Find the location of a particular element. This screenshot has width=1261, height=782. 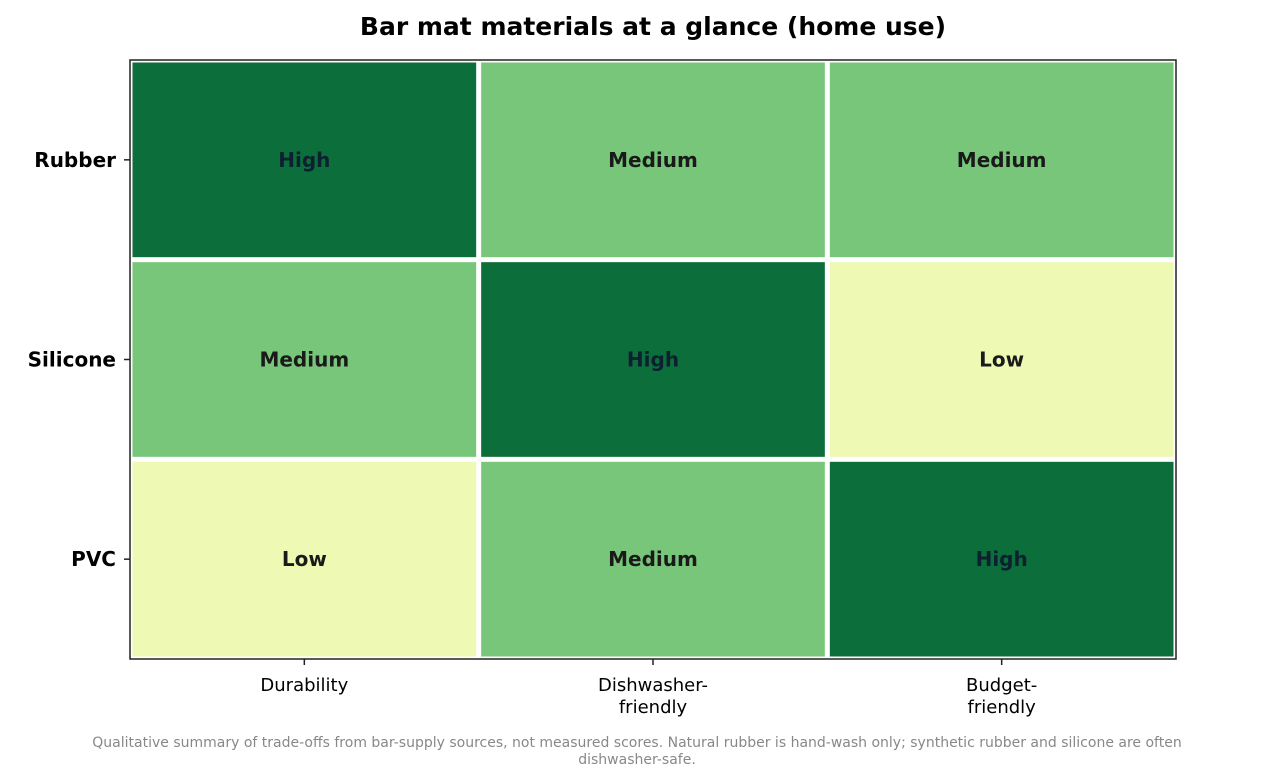

cell-pvc-budget-friendly is located at coordinates (1001, 559).